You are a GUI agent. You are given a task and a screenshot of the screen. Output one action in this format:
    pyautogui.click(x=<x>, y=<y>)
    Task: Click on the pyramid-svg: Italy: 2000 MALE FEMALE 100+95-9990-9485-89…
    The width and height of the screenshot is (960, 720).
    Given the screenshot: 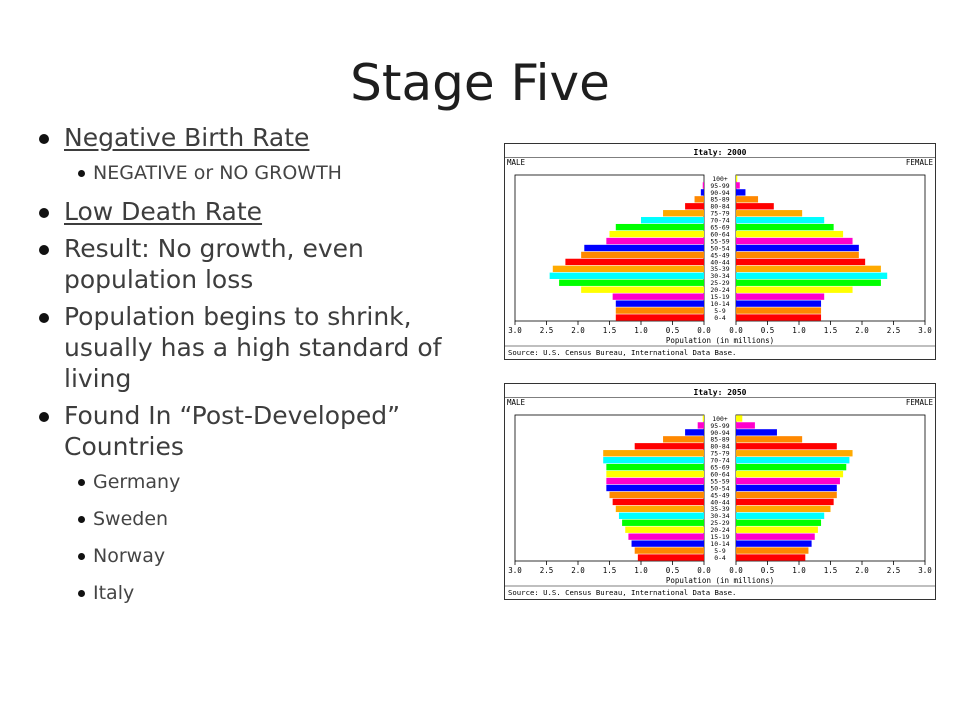 What is the action you would take?
    pyautogui.click(x=720, y=252)
    